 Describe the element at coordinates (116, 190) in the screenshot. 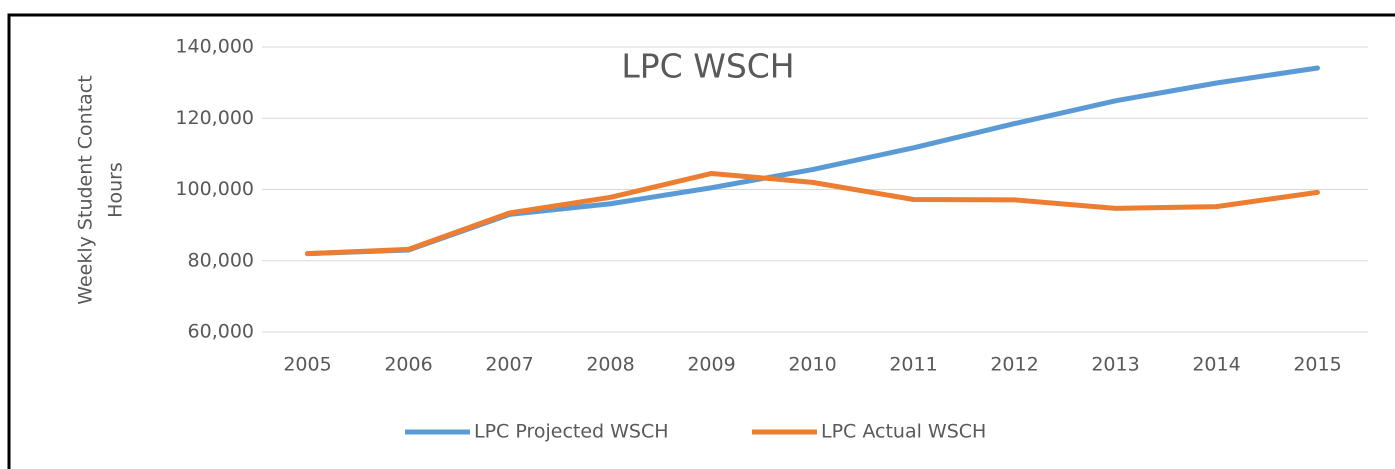

I see `y-axis-label-line: Hours` at that location.